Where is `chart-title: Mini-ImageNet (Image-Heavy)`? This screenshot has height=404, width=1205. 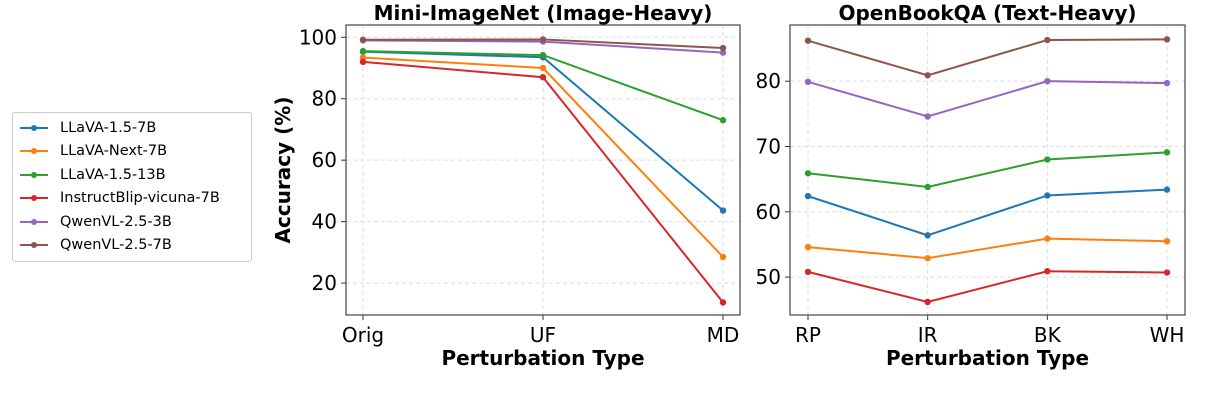 chart-title: Mini-ImageNet (Image-Heavy) is located at coordinates (543, 13).